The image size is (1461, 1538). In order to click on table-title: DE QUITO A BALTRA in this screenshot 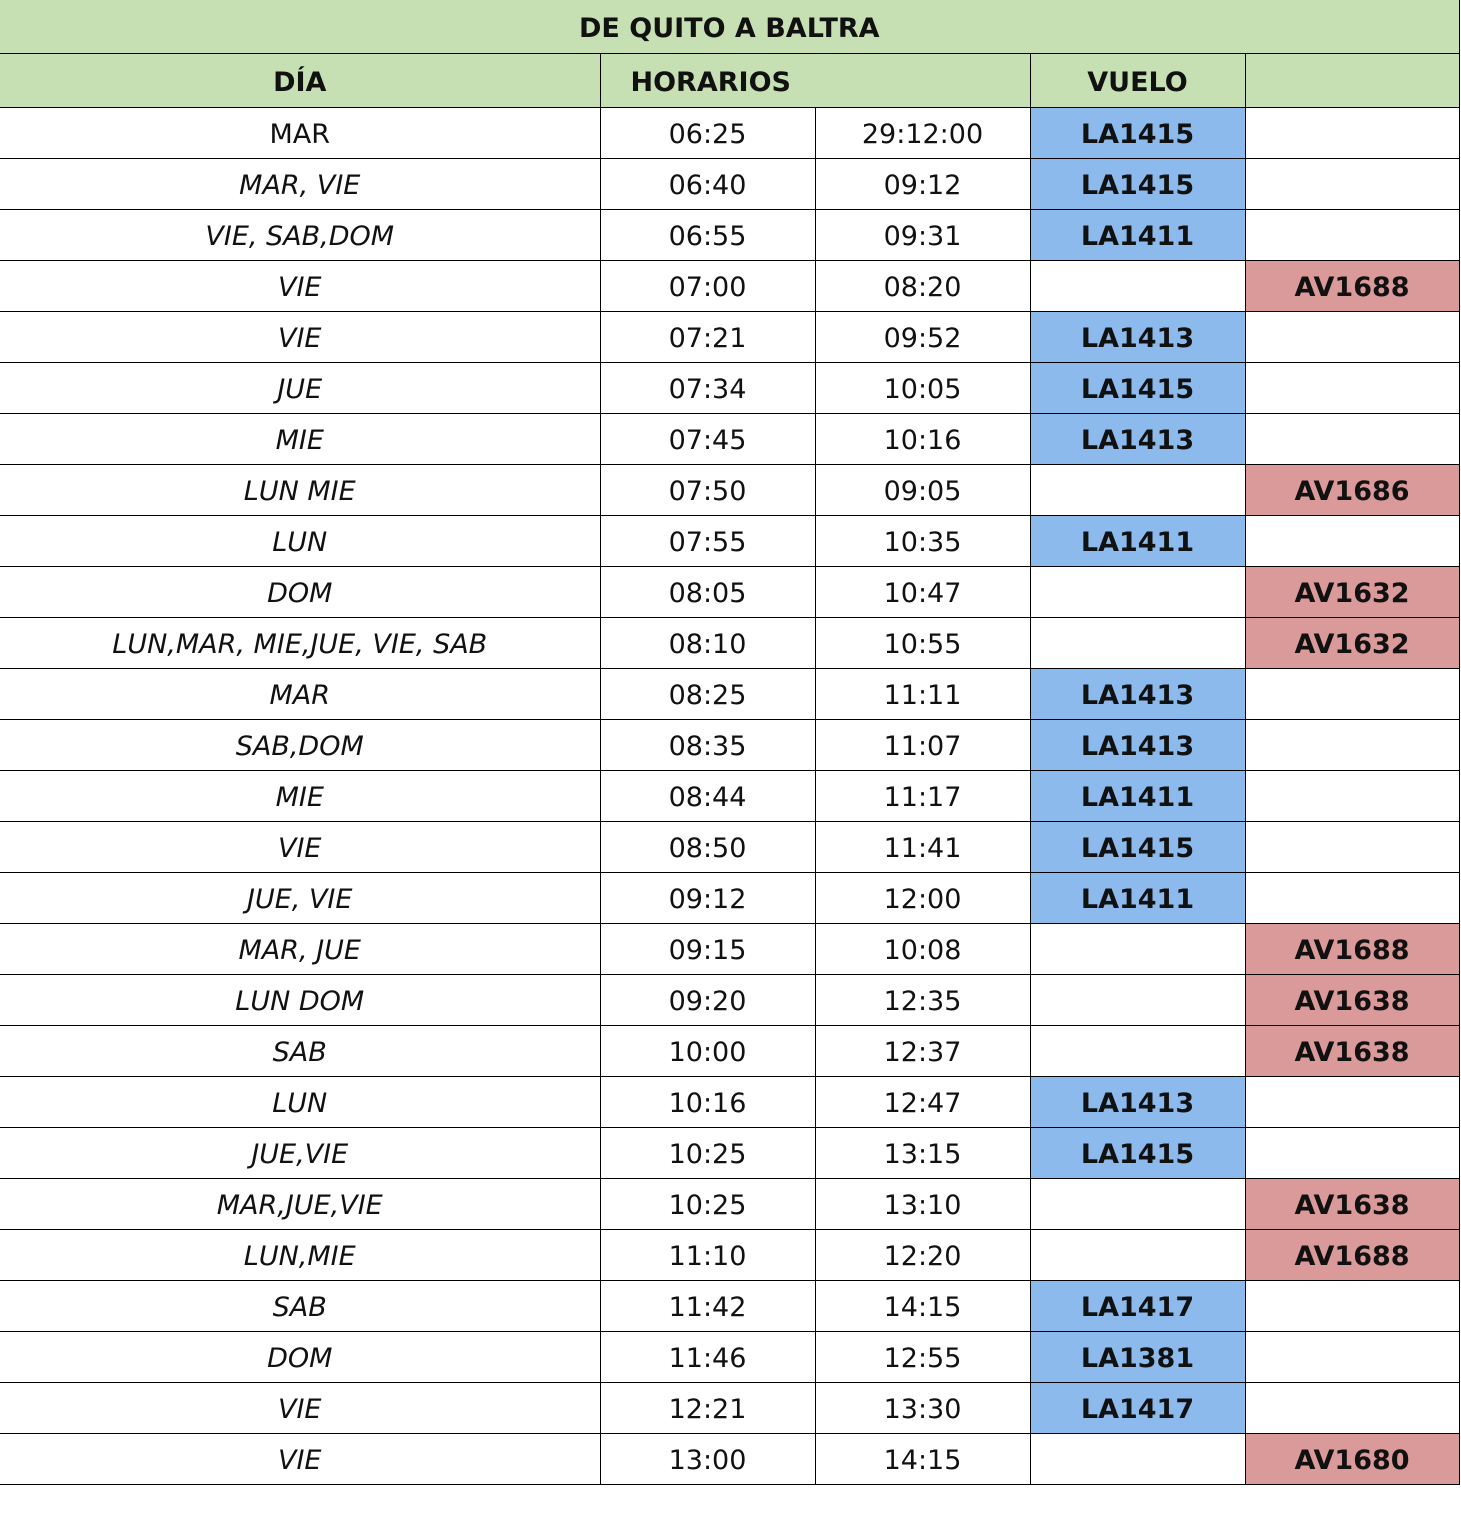, I will do `click(730, 27)`.